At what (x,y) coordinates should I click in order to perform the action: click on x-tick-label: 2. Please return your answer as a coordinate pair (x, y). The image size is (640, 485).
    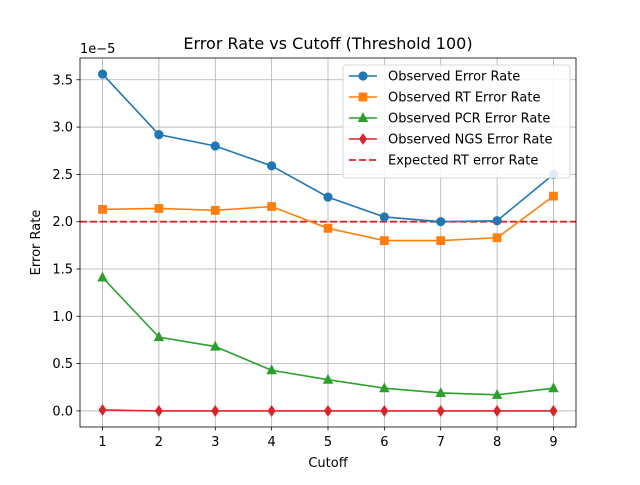
    Looking at the image, I should click on (159, 442).